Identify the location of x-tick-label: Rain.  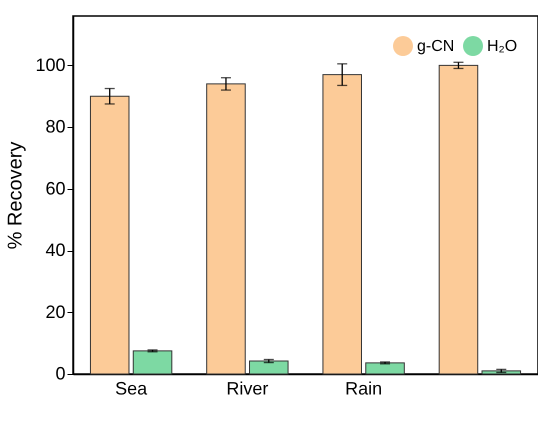
(363, 388).